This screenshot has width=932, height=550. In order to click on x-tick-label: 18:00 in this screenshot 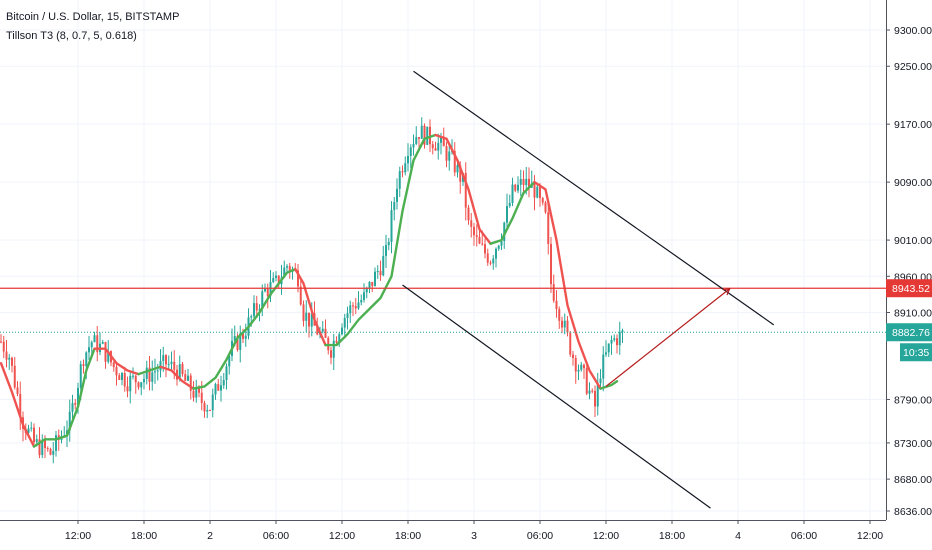, I will do `click(144, 536)`.